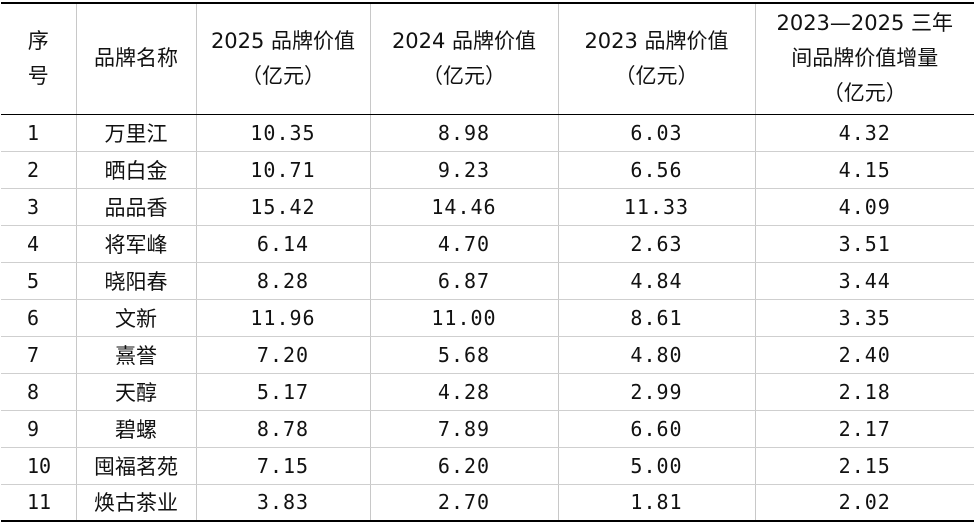  What do you see at coordinates (656, 170) in the screenshot?
I see `cell-value-2023: 6.56` at bounding box center [656, 170].